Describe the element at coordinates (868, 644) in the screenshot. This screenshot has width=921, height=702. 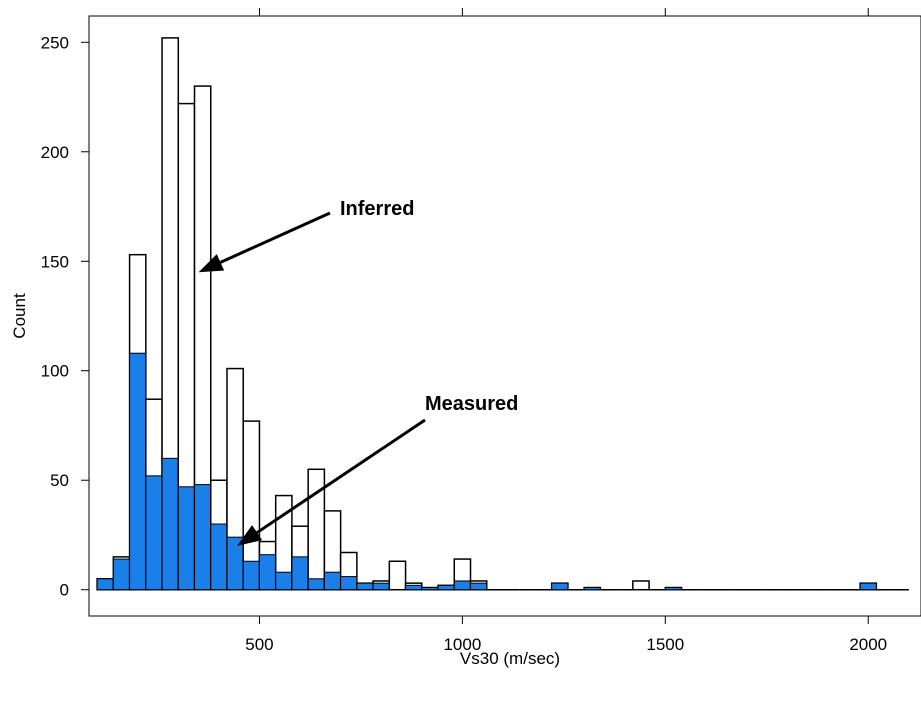
I see `x-tick-label: 2000` at that location.